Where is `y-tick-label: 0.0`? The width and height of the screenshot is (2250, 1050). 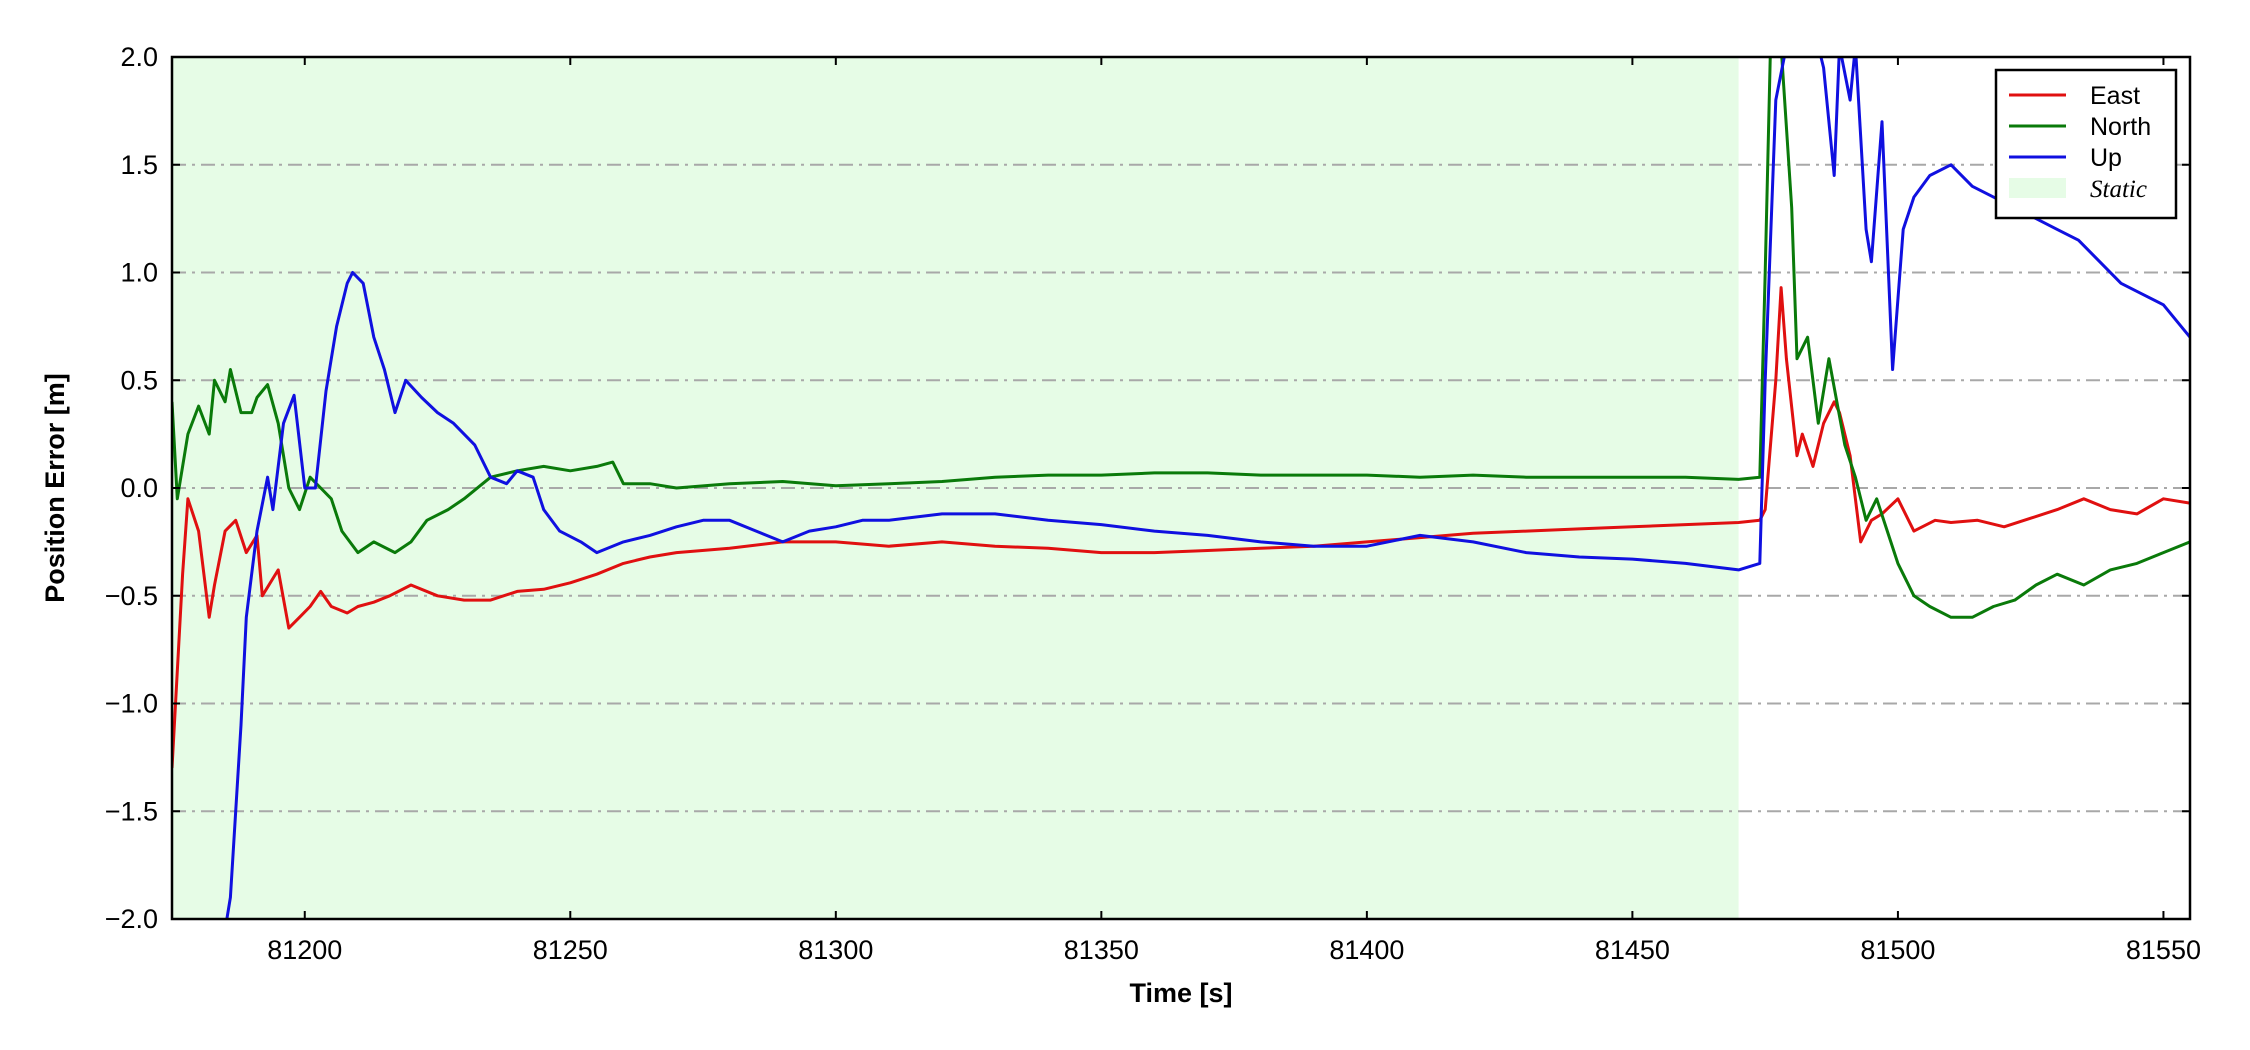
y-tick-label: 0.0 is located at coordinates (139, 488).